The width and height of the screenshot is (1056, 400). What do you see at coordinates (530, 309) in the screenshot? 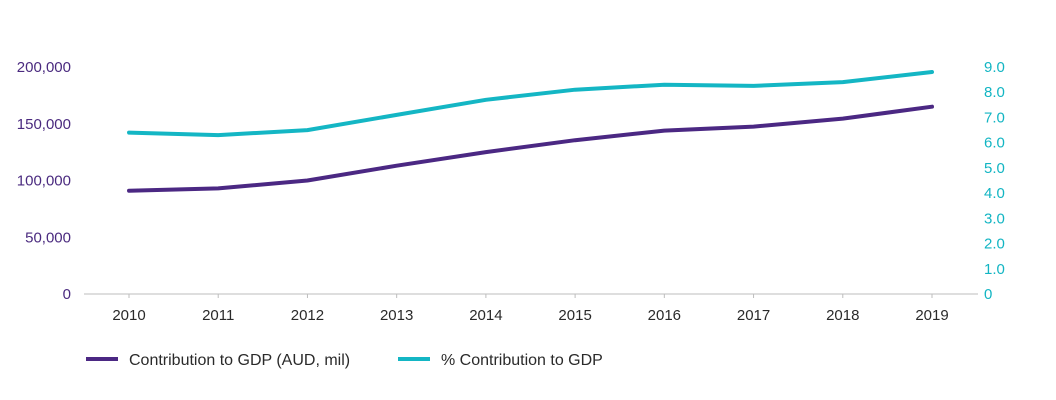
I see `x-axis: 2010 2011 2012 2013 2014 2015 2016 2017 2018 2019` at bounding box center [530, 309].